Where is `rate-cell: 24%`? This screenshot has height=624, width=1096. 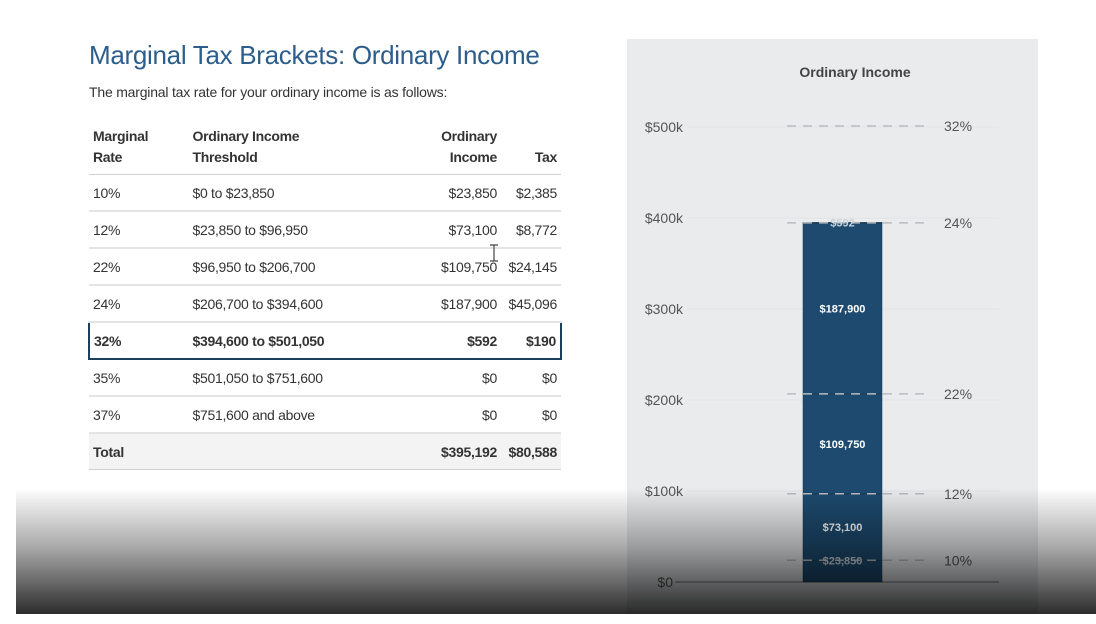
rate-cell: 24% is located at coordinates (139, 304).